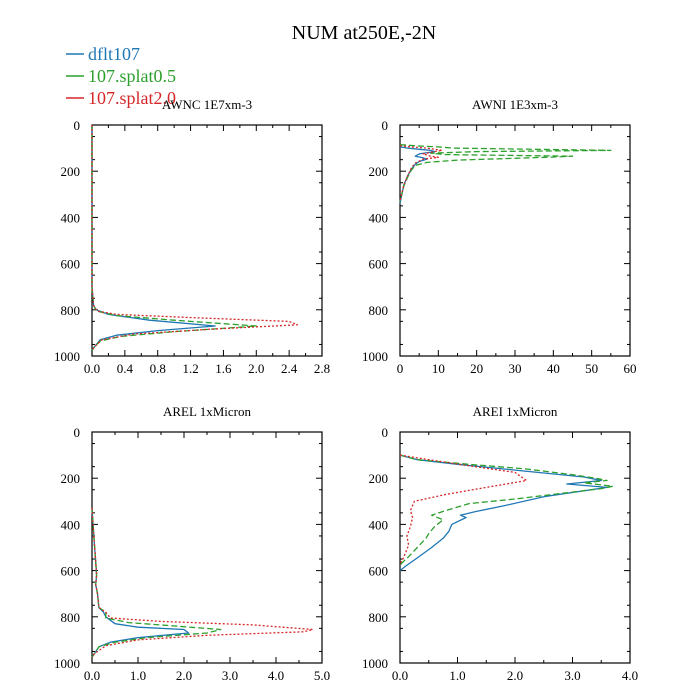 Image resolution: width=700 pixels, height=700 pixels. What do you see at coordinates (140, 583) in the screenshot?
I see `series-line-arel-dflt107` at bounding box center [140, 583].